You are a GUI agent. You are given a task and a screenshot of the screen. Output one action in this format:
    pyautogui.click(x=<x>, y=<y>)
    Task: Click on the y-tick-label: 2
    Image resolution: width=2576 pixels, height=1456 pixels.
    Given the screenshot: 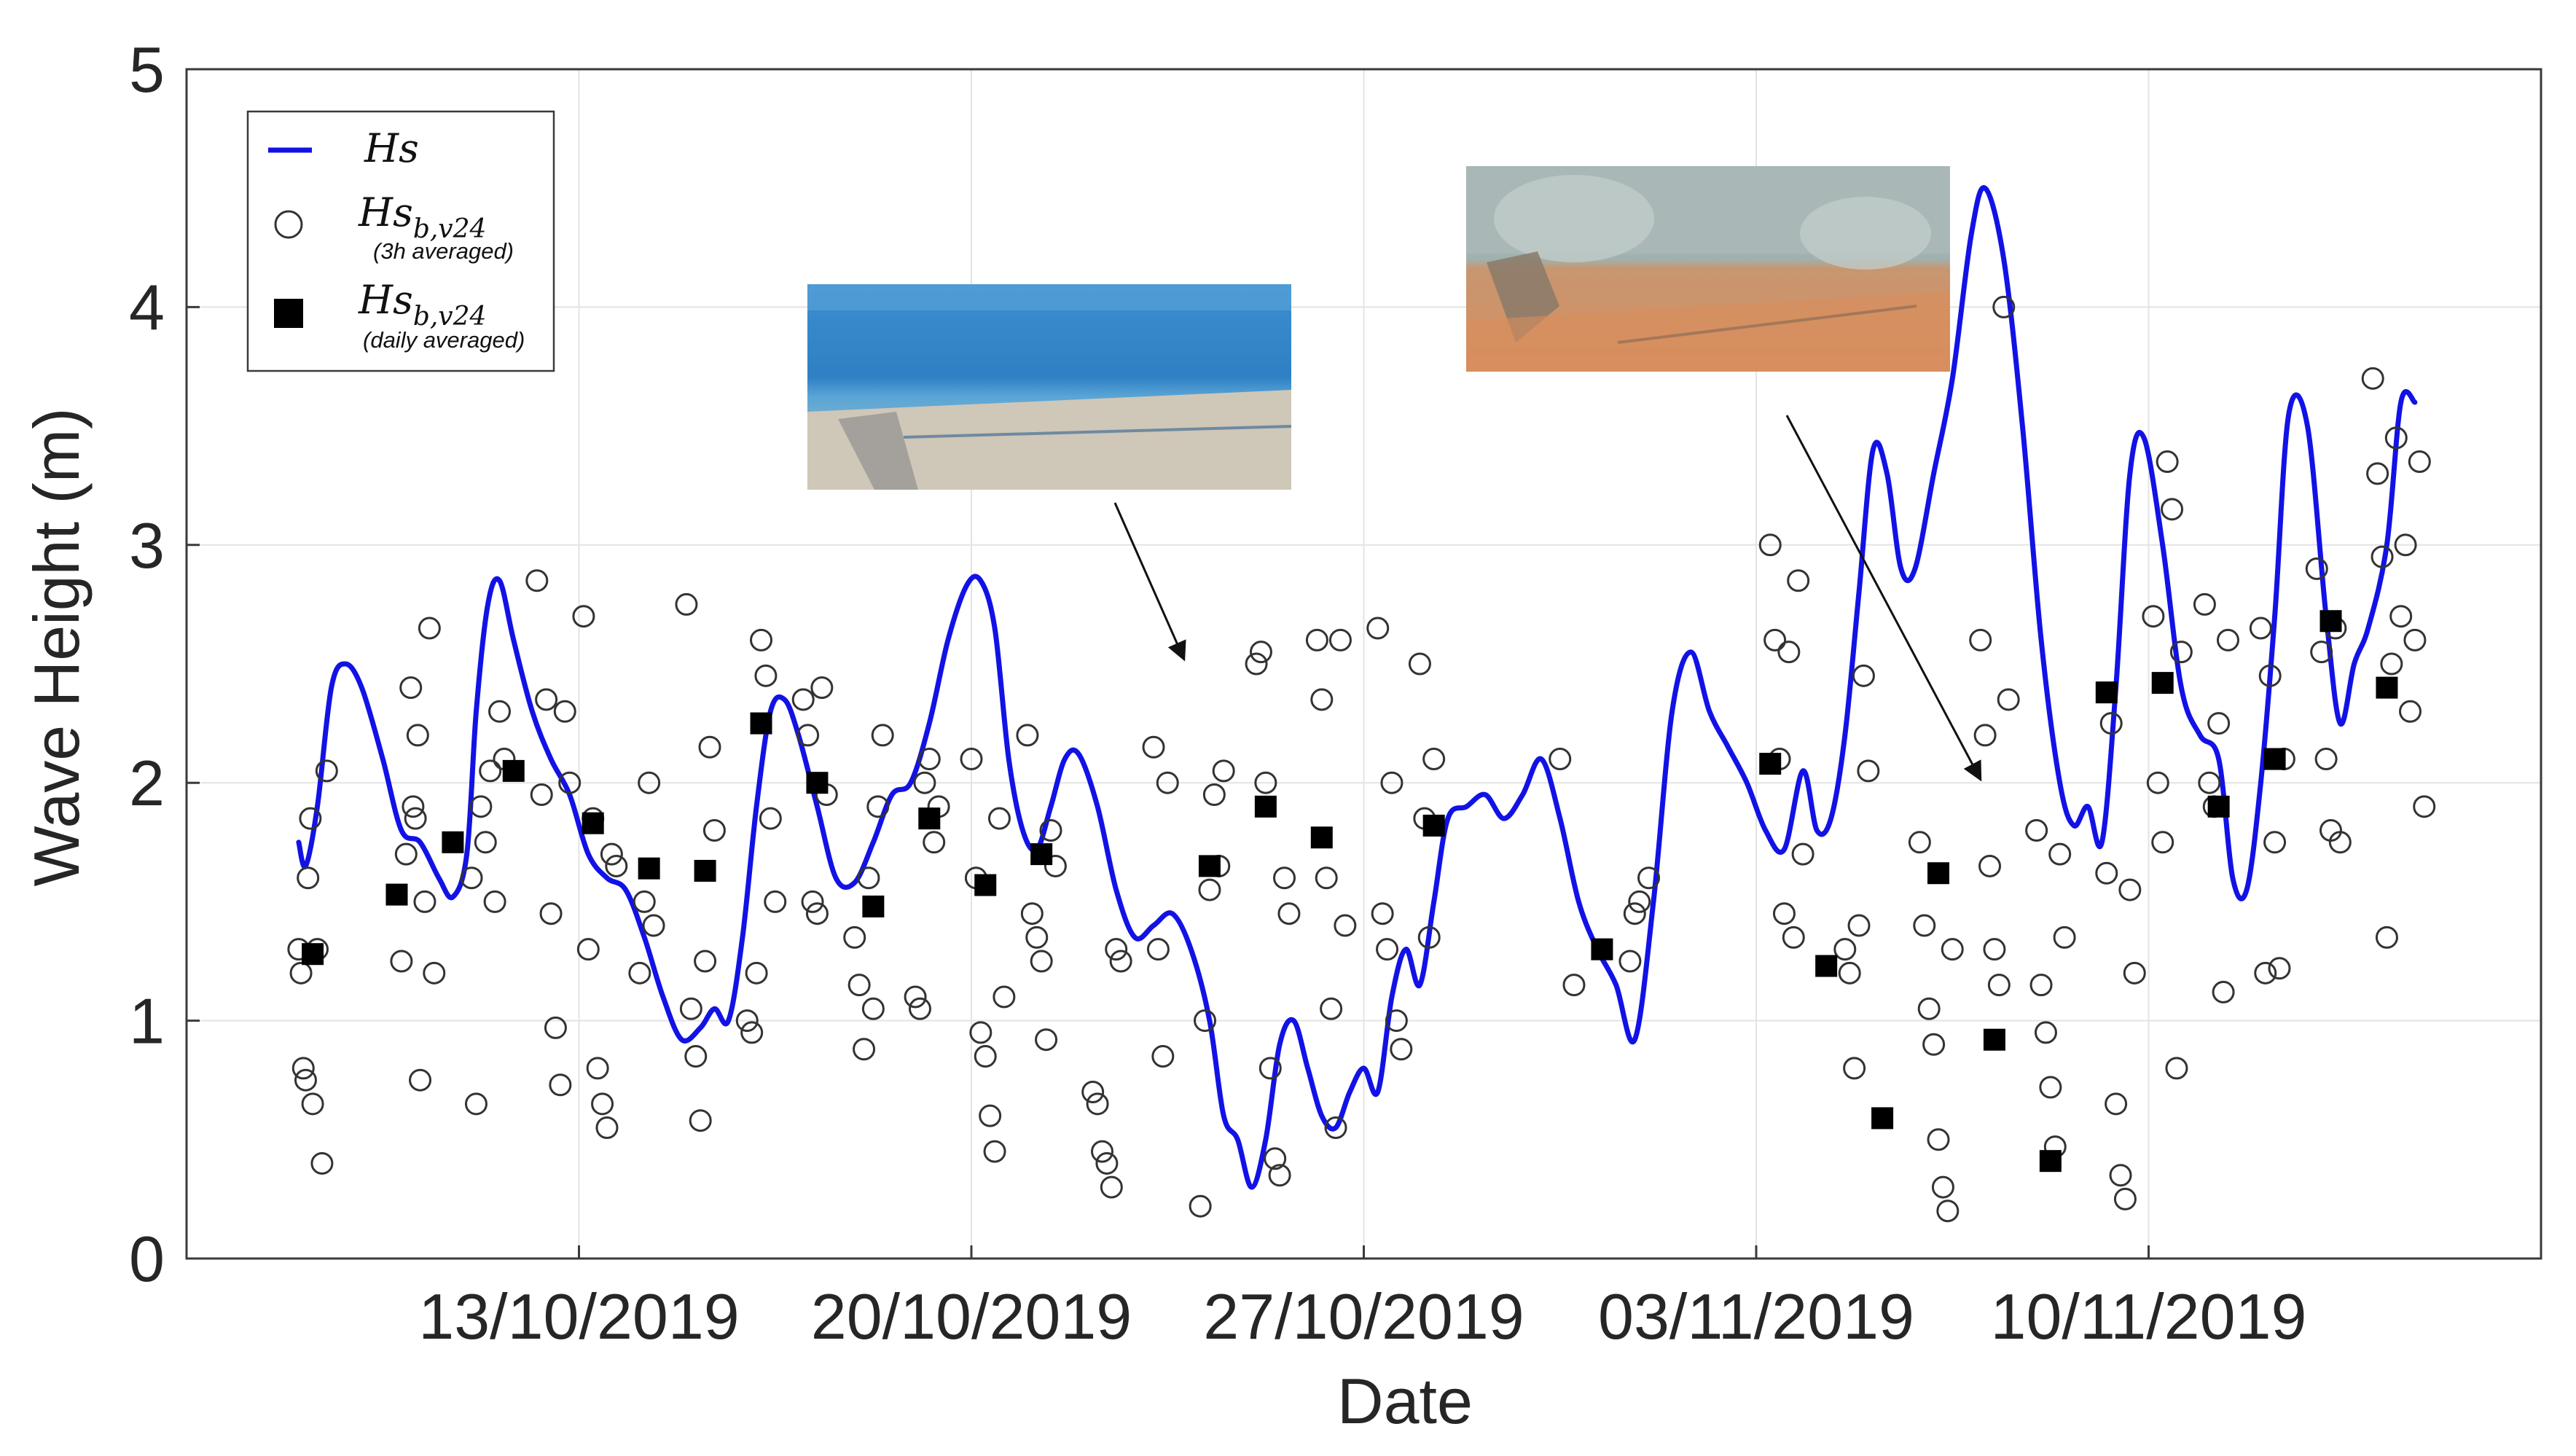 What is the action you would take?
    pyautogui.click(x=147, y=783)
    